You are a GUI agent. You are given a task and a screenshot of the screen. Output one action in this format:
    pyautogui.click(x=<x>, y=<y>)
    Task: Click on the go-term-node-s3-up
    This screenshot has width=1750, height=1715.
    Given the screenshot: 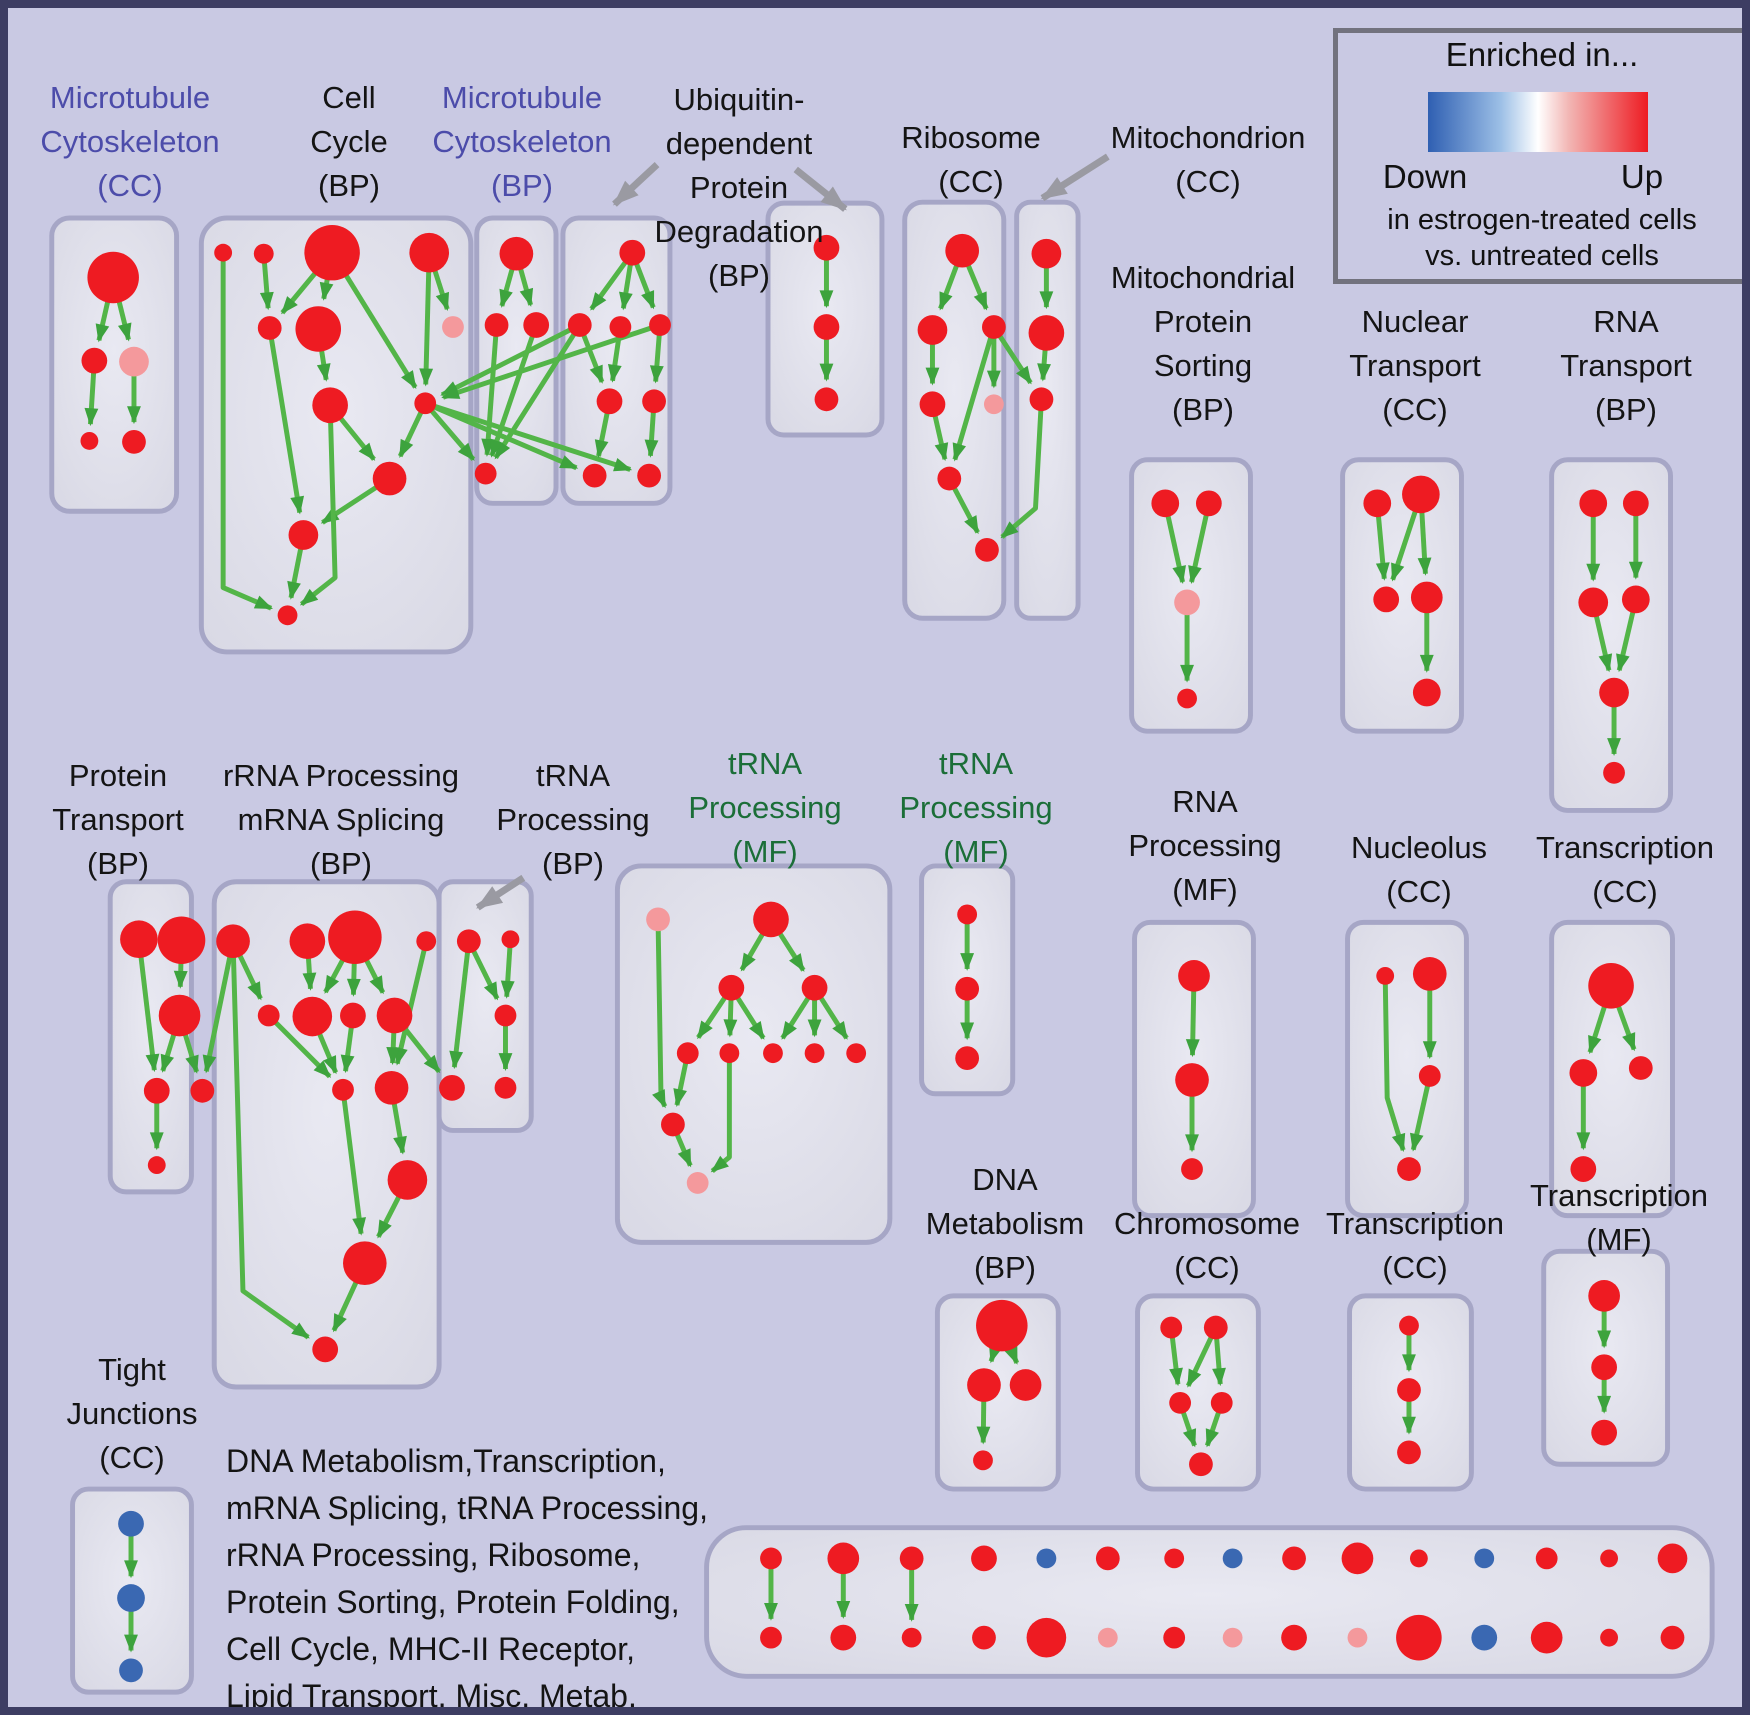 What is the action you would take?
    pyautogui.click(x=1187, y=698)
    